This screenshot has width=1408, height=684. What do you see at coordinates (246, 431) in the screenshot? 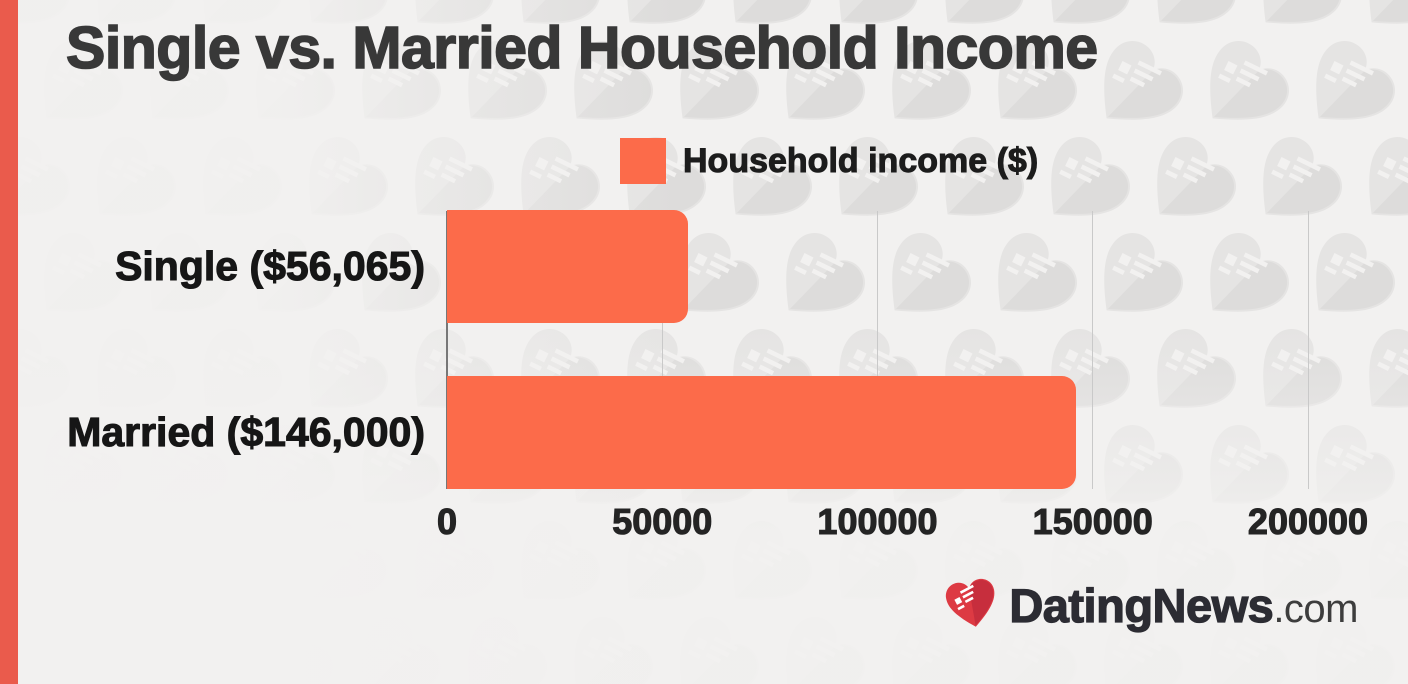
I see `category-label: Married ($146,000)` at bounding box center [246, 431].